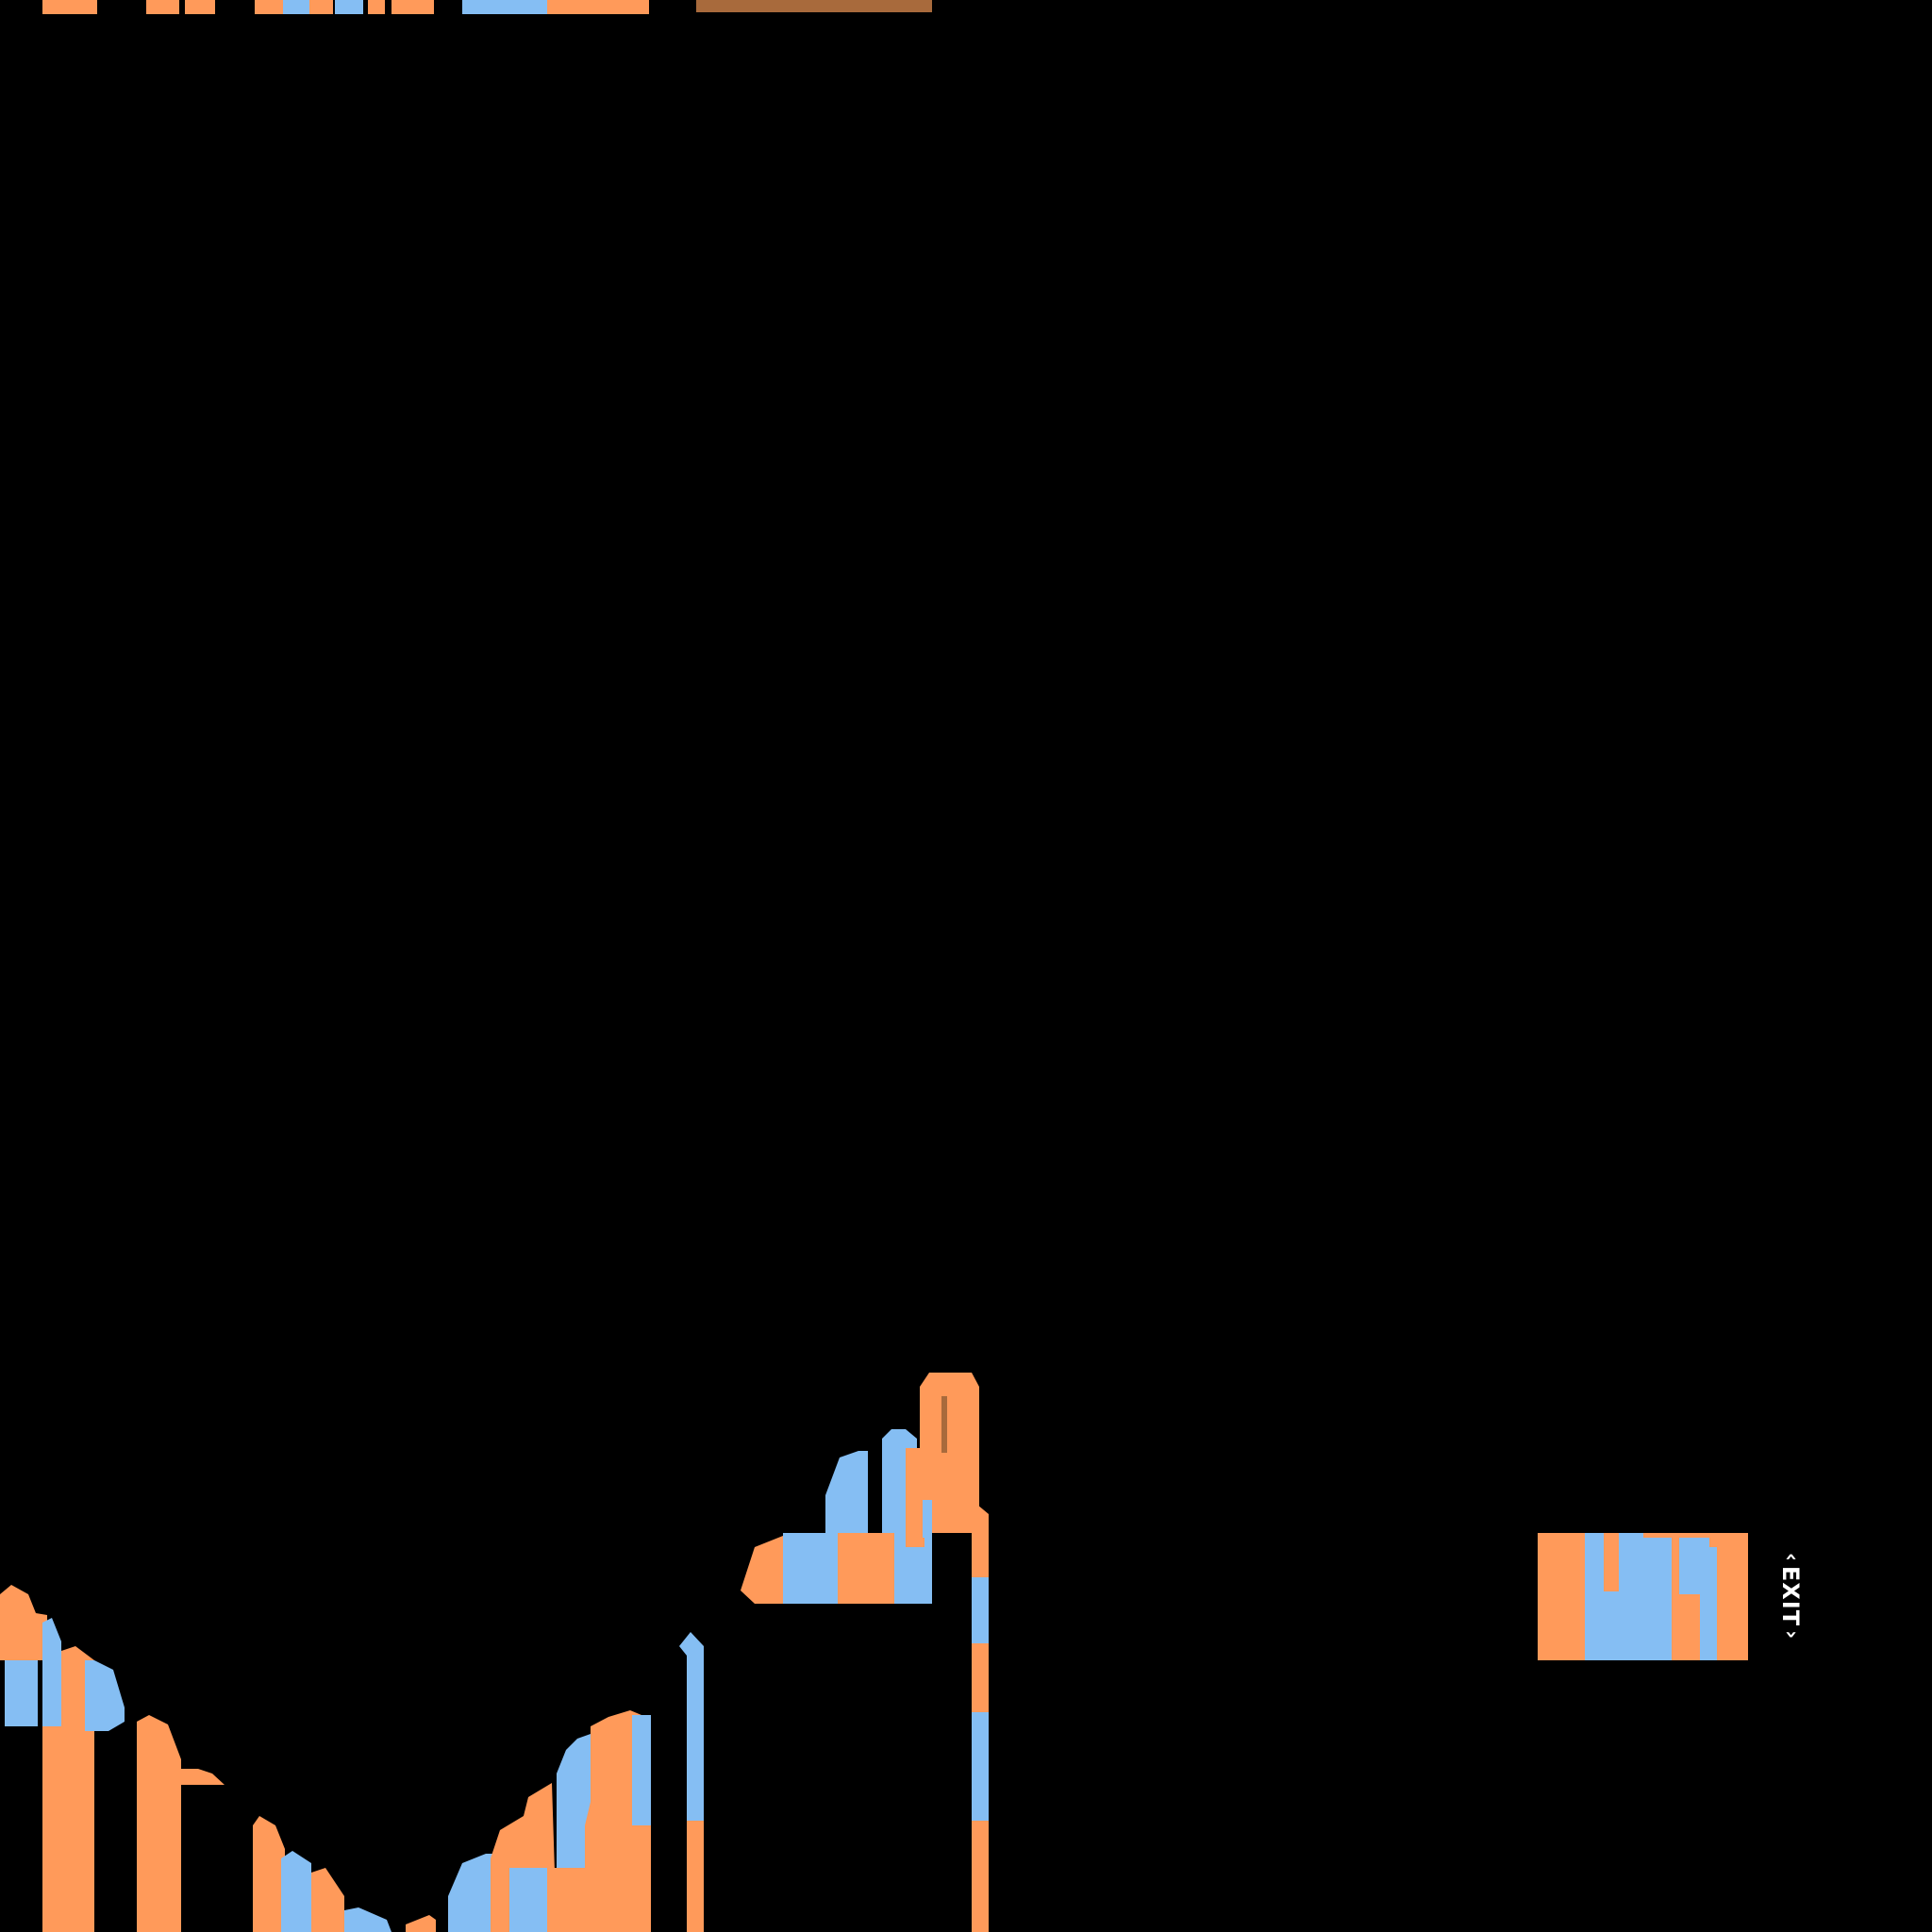  I want to click on exit-label: EXIT, so click(1790, 1596).